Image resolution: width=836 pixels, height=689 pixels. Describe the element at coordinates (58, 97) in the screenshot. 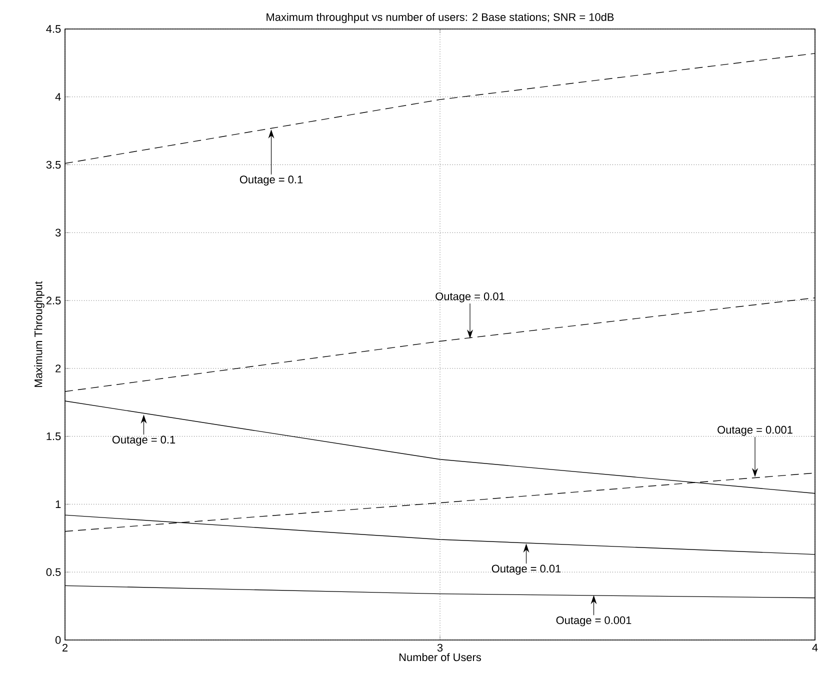

I see `y-tick-label: 4` at that location.